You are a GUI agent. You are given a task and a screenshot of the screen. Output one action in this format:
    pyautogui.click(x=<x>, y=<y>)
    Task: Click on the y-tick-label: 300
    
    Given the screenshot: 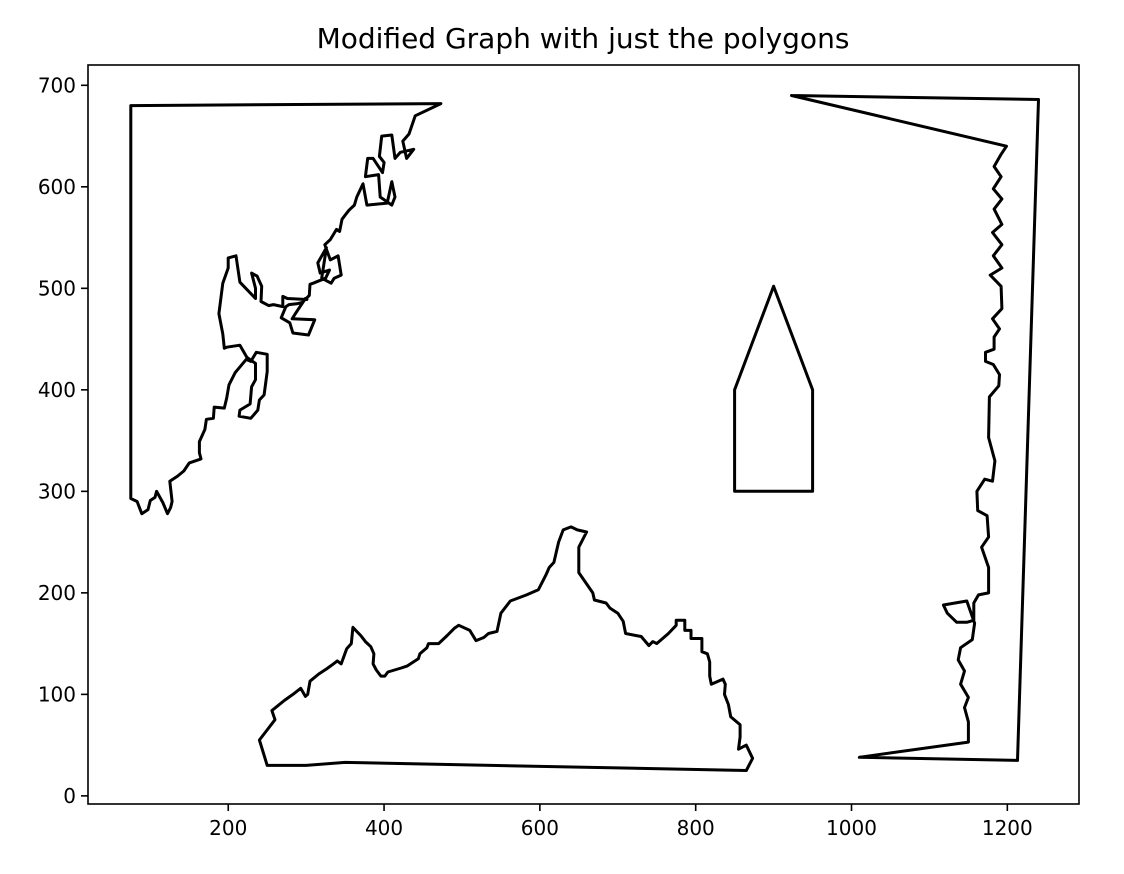 What is the action you would take?
    pyautogui.click(x=57, y=491)
    